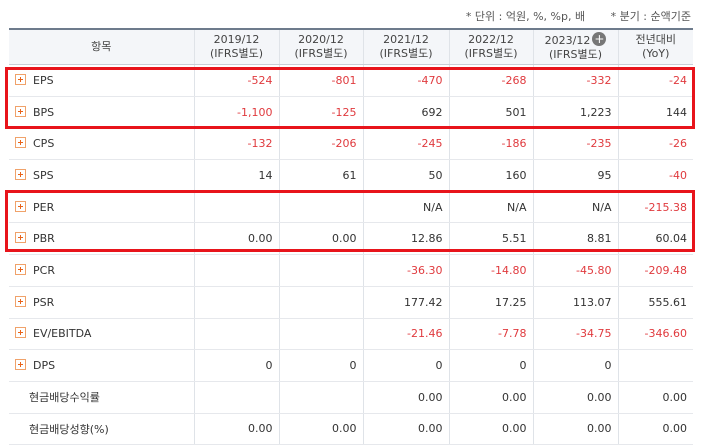 The width and height of the screenshot is (701, 445). Describe the element at coordinates (655, 47) in the screenshot. I see `column-header-yoy: 전년대비 (YoY)` at that location.